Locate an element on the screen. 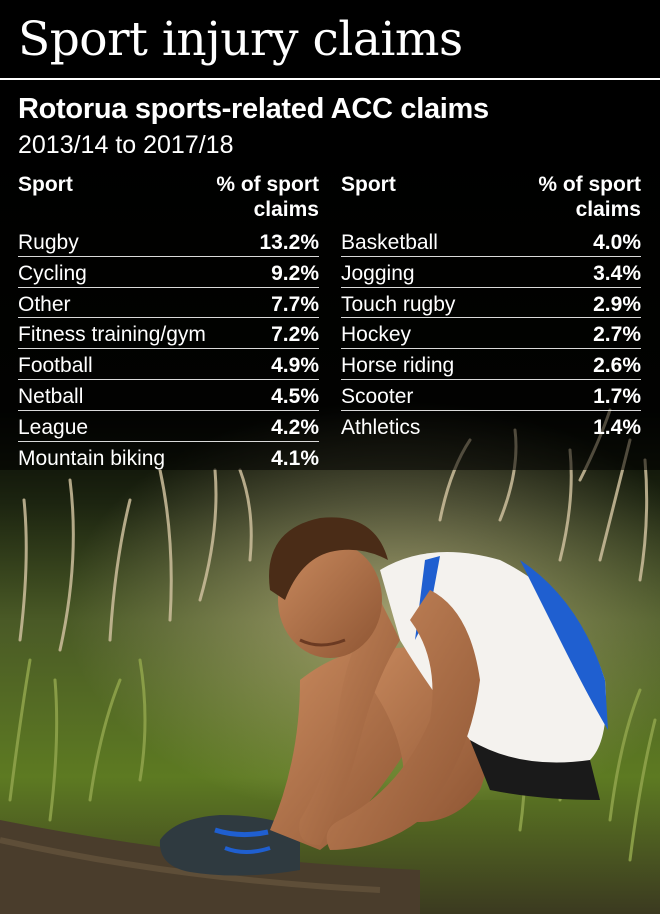 This screenshot has width=660, height=914. sport-name: Cycling is located at coordinates (52, 273).